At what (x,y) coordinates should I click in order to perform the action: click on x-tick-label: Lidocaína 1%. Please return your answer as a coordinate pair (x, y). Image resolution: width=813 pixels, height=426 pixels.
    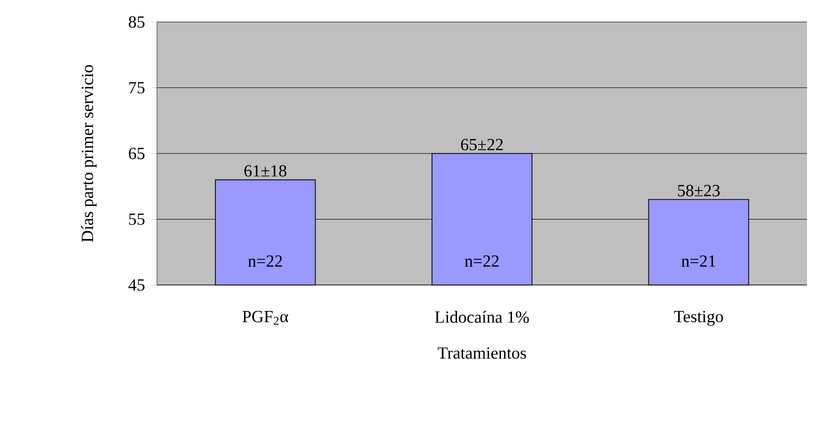
    Looking at the image, I should click on (482, 316).